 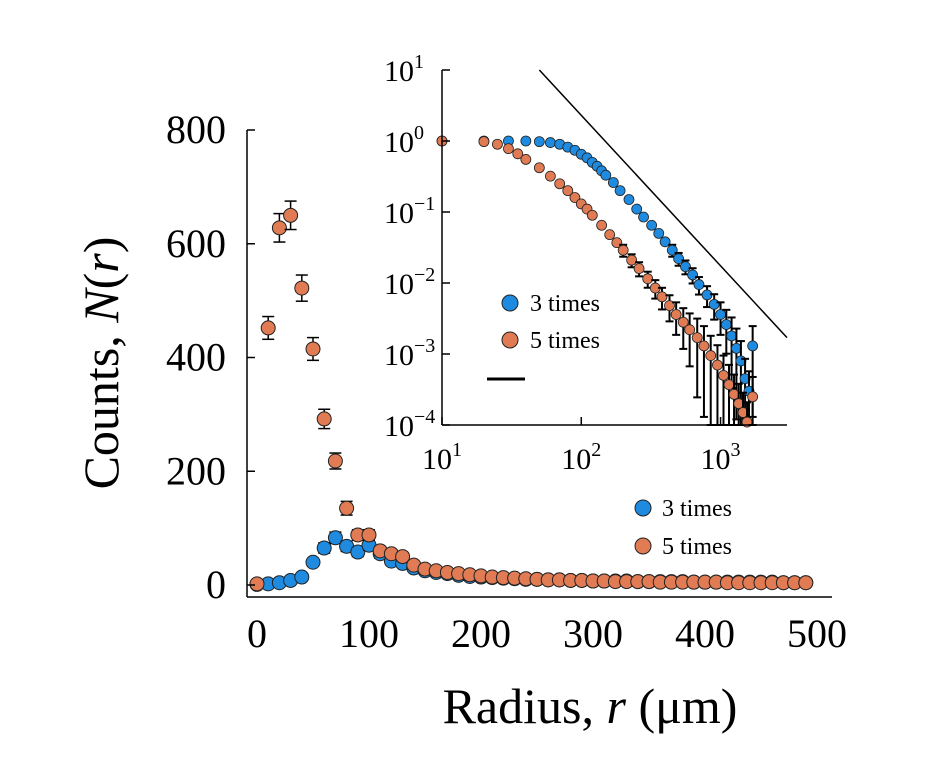 I want to click on inset-reference-line, so click(x=663, y=204).